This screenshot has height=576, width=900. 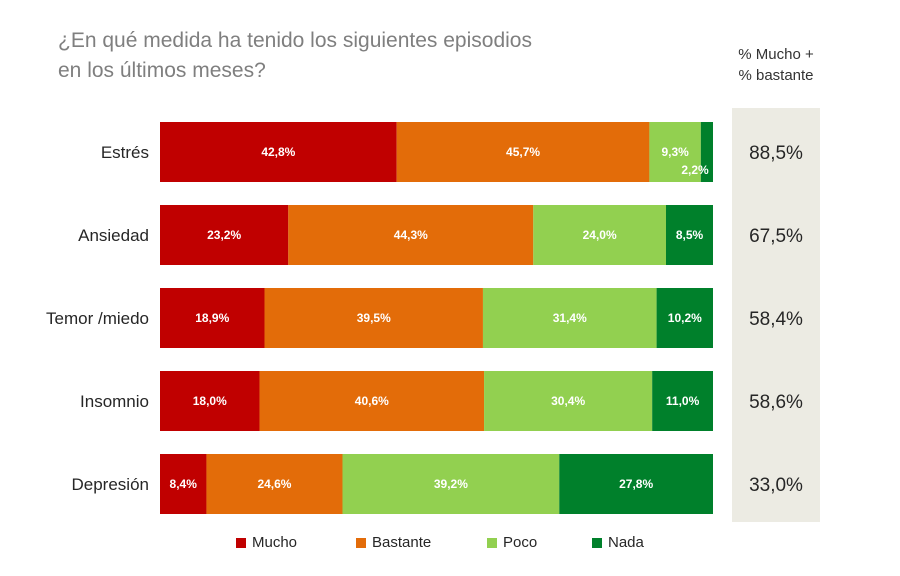 What do you see at coordinates (626, 542) in the screenshot?
I see `legend-label: Nada` at bounding box center [626, 542].